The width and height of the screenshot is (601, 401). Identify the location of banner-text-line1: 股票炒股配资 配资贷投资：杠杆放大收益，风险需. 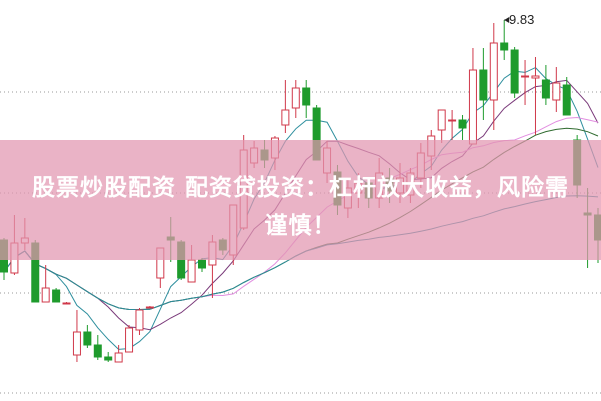
(300, 188).